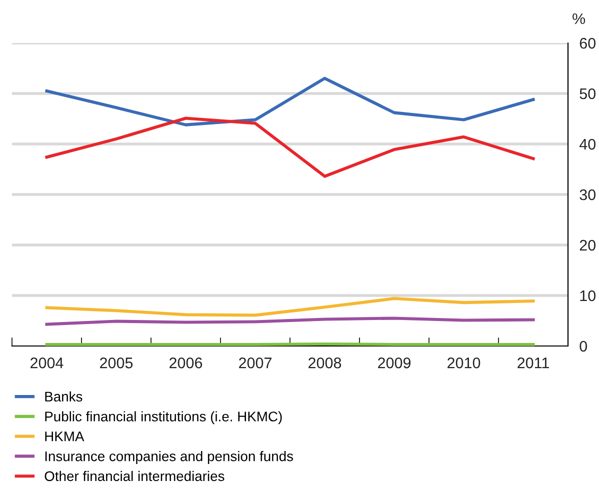 The height and width of the screenshot is (490, 599). I want to click on y-tick-label: 20, so click(588, 245).